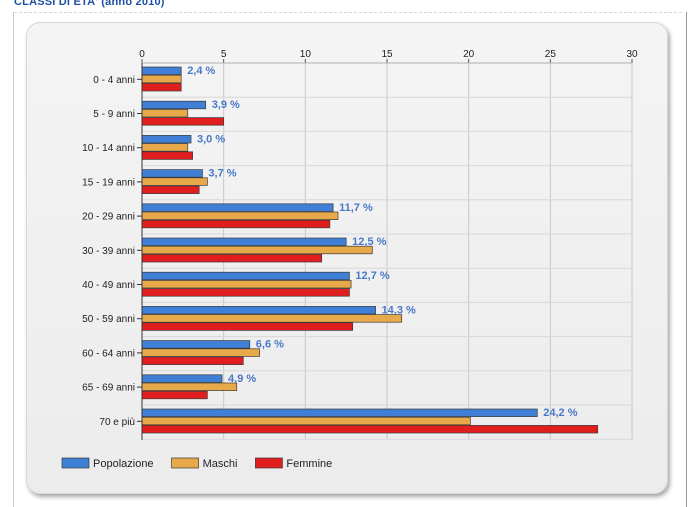 Image resolution: width=690 pixels, height=507 pixels. Describe the element at coordinates (220, 464) in the screenshot. I see `legend-label-maschi: Maschi` at that location.